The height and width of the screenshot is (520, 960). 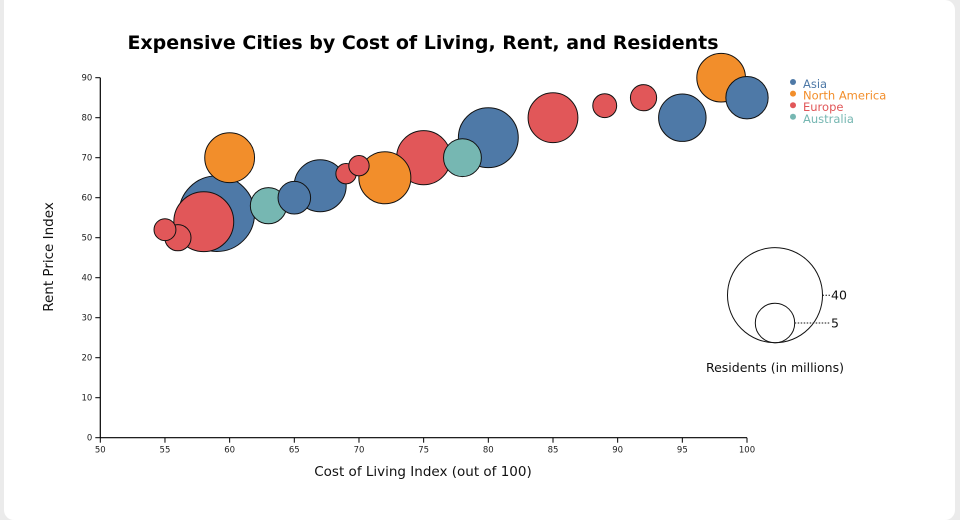 I want to click on legend-label: Asia, so click(x=815, y=84).